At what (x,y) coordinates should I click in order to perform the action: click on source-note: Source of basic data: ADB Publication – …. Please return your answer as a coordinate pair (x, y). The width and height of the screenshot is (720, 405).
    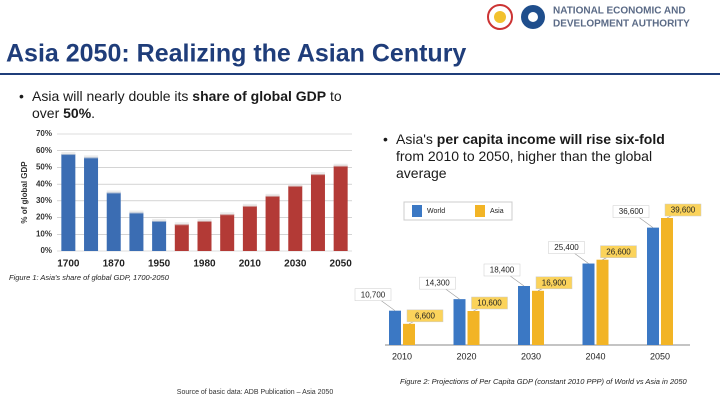
    Looking at the image, I should click on (255, 392).